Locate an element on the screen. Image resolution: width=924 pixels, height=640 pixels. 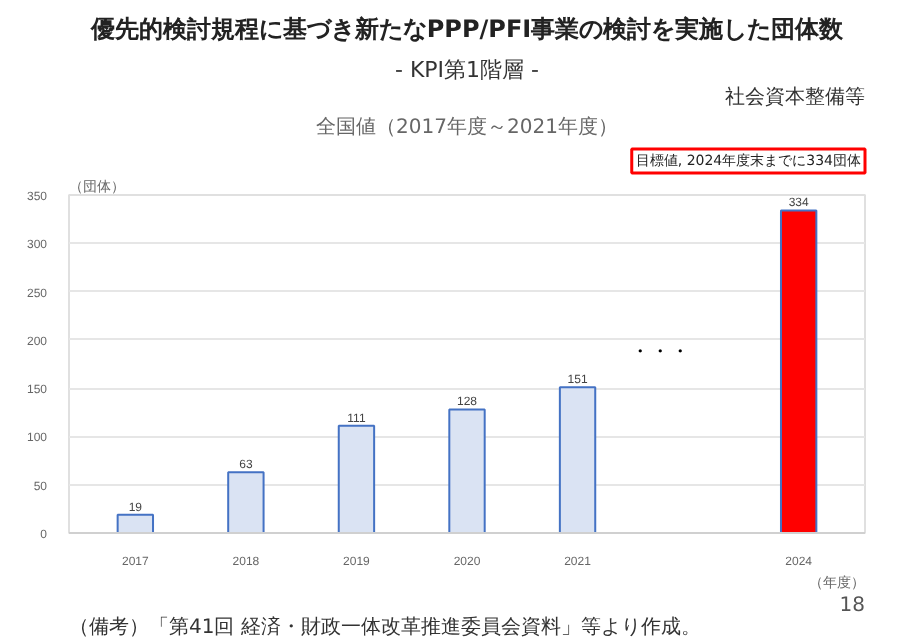
chart-title: 優先的検討規程に基づき新たなPPP/PFI事業の検討を実施した団体数 is located at coordinates (467, 29).